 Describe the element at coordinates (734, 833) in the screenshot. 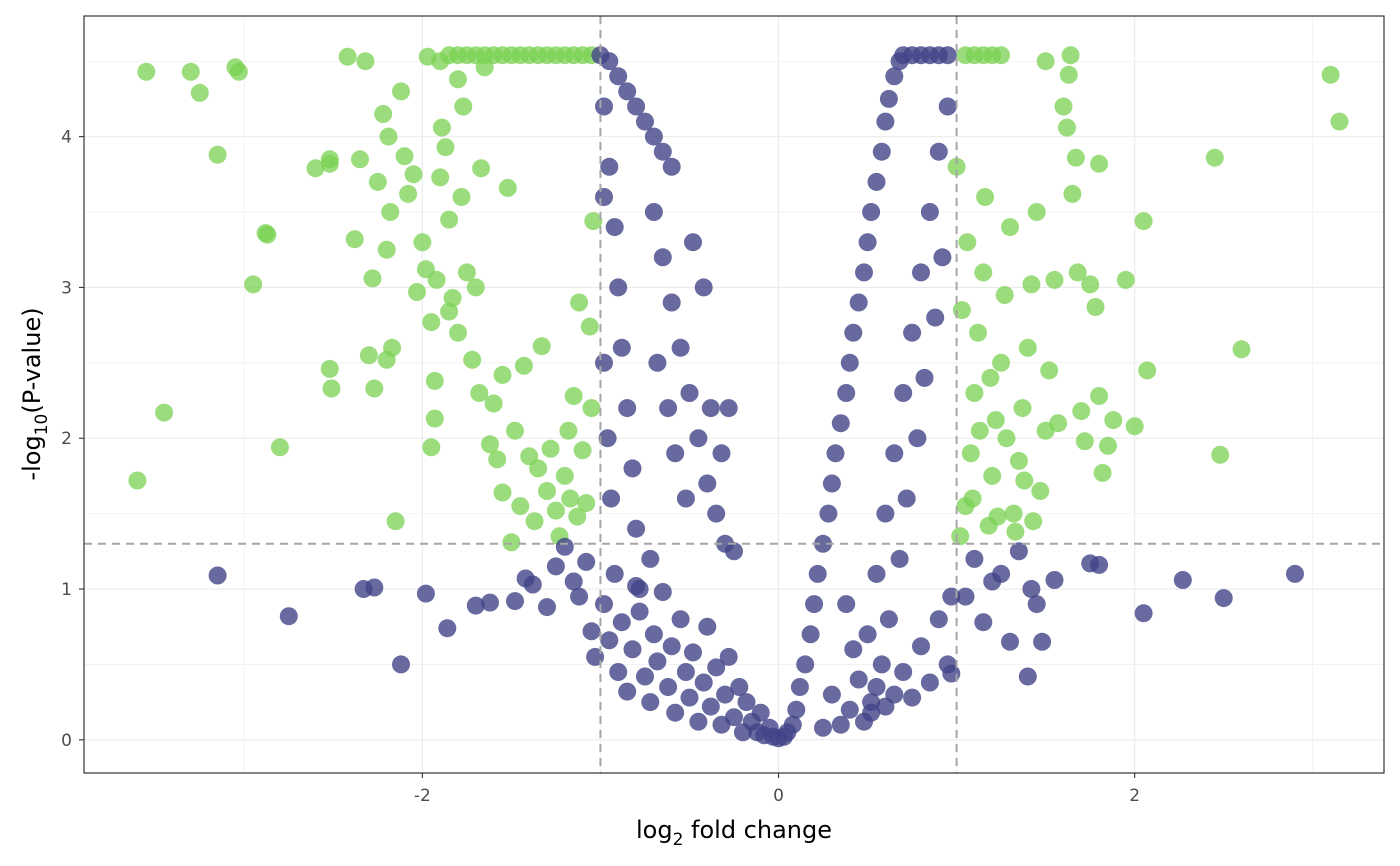

I see `x-axis-title: log2 fold change` at that location.